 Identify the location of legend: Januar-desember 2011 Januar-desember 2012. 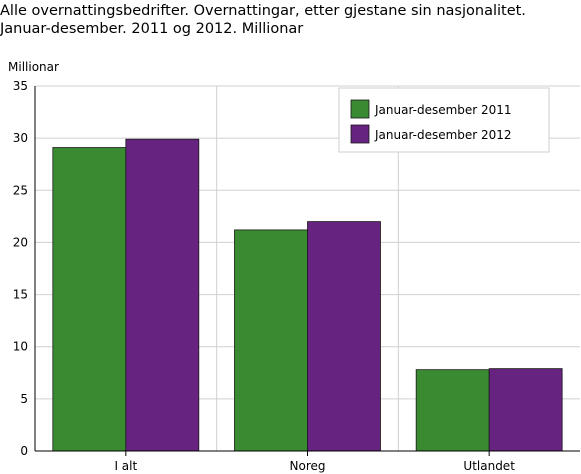
(444, 120).